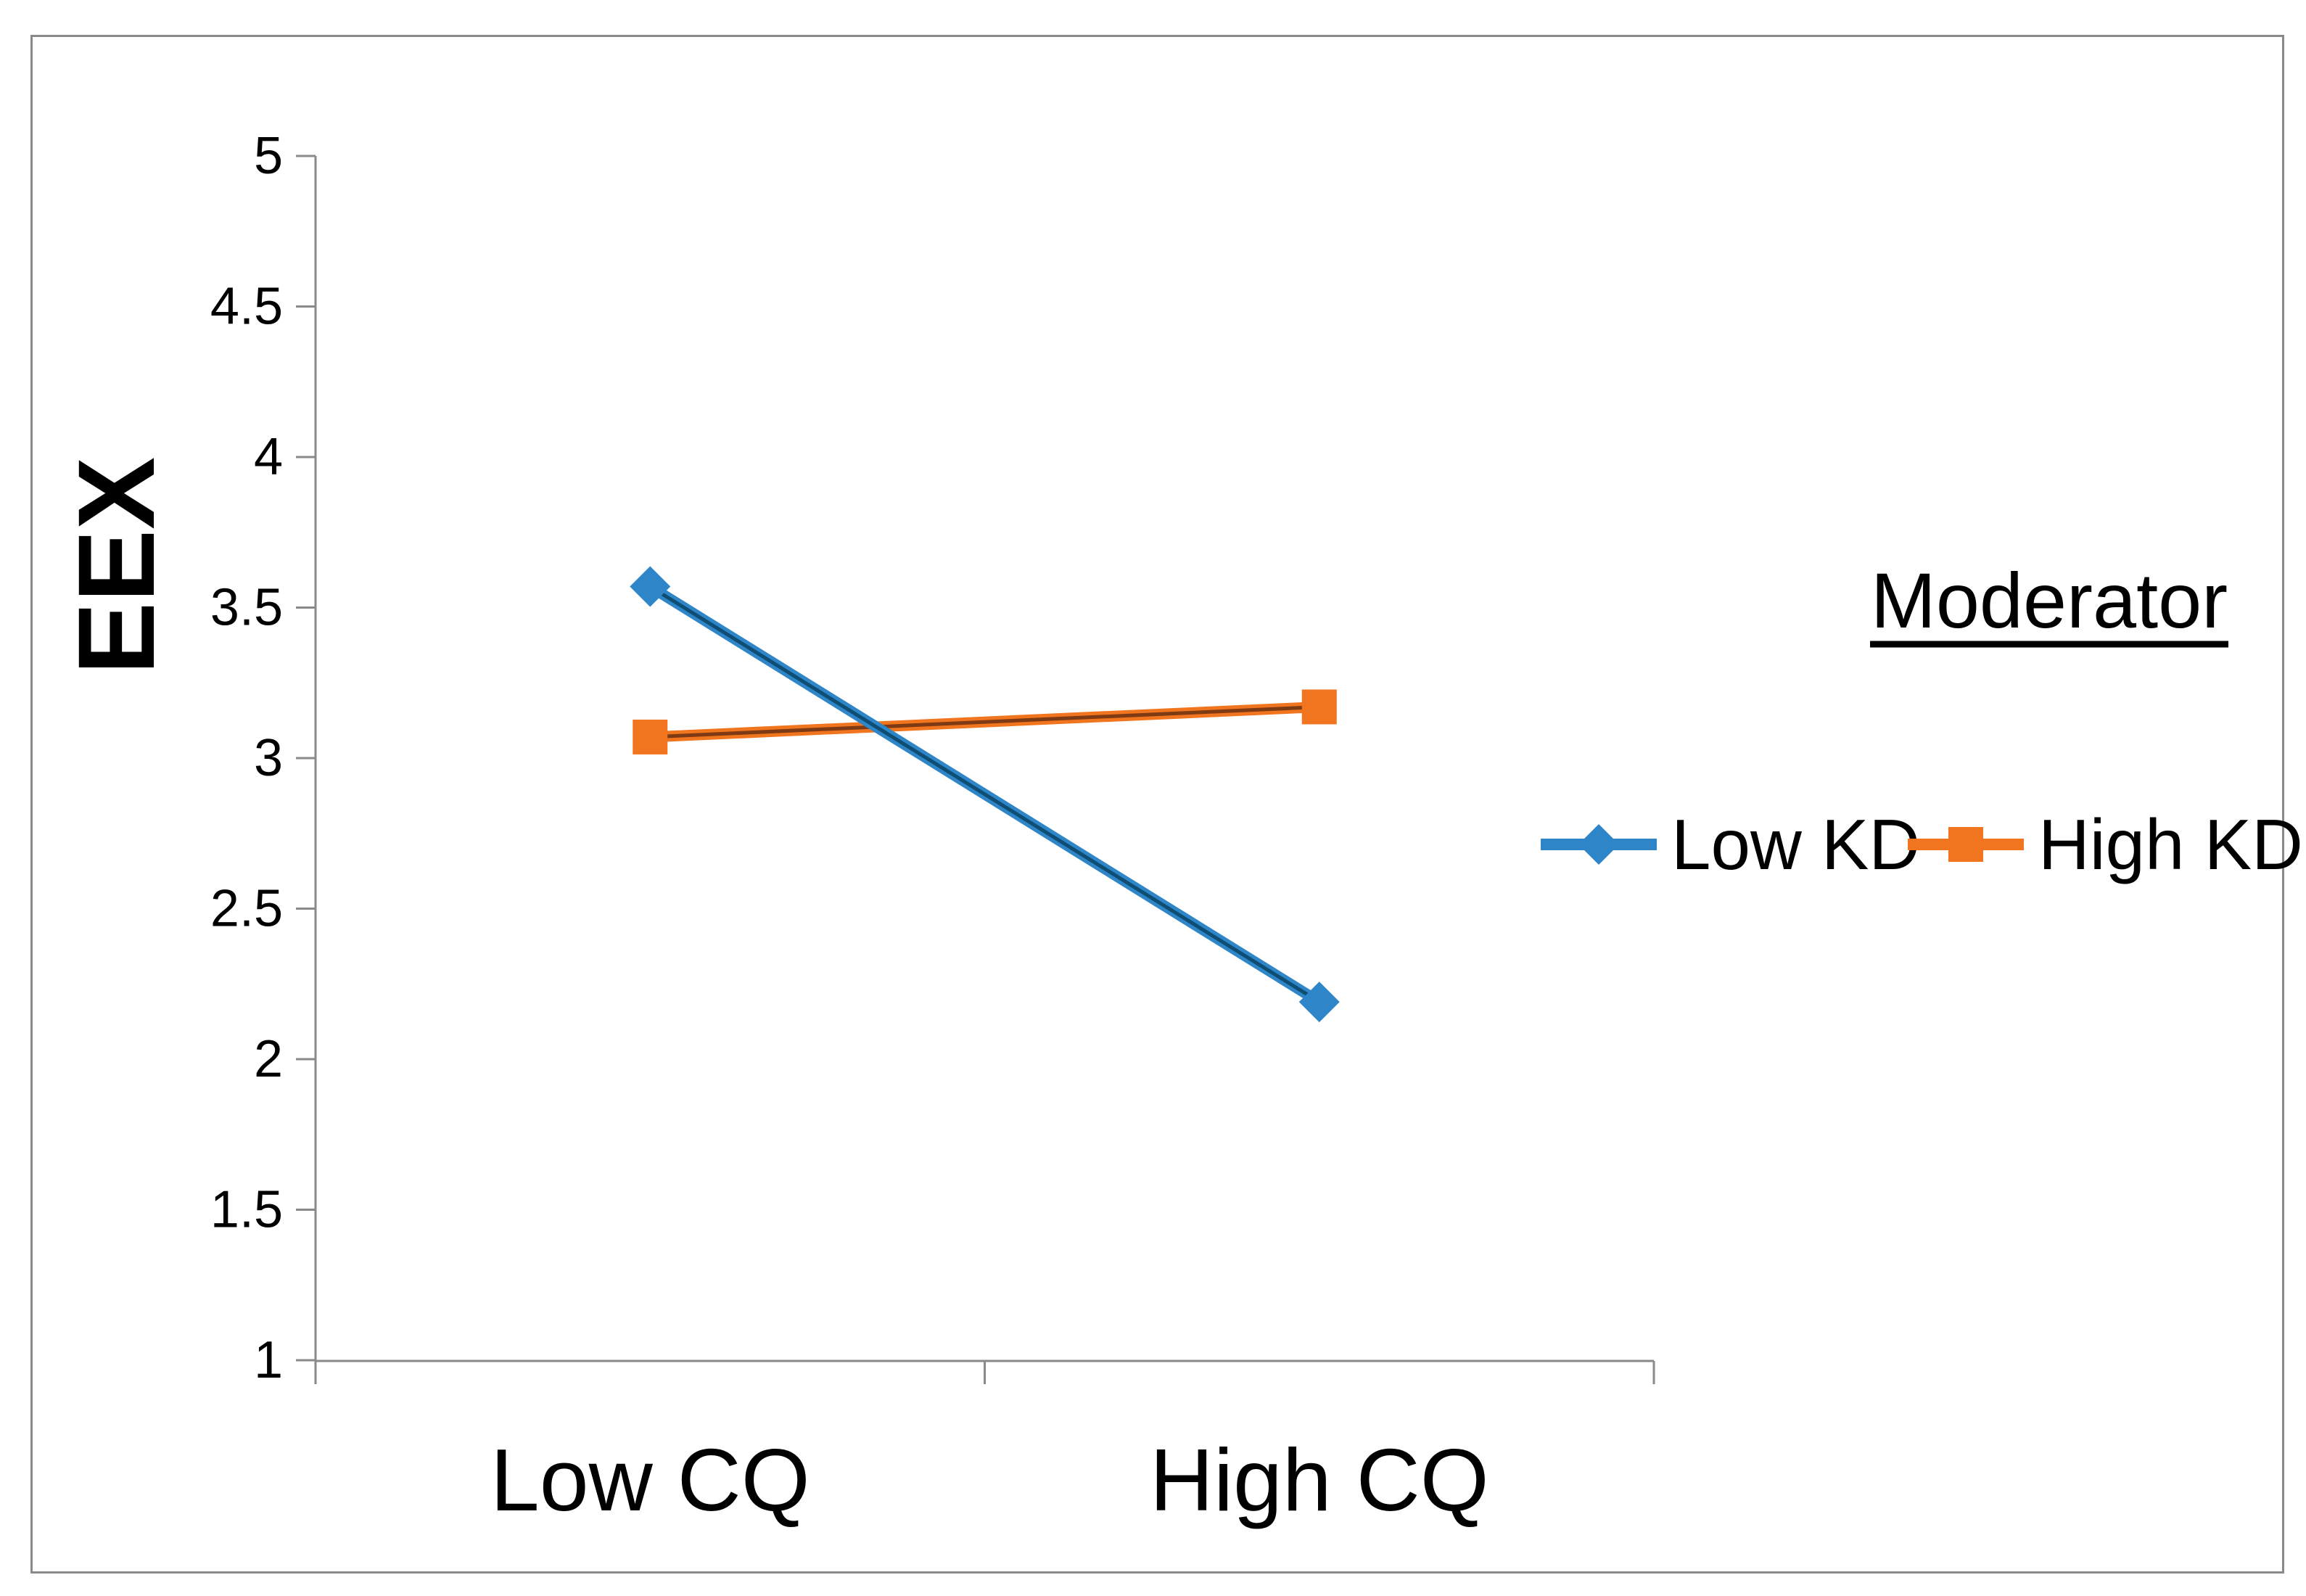 The image size is (2306, 1596). Describe the element at coordinates (1599, 844) in the screenshot. I see `legend-marker-diamond-icon` at that location.